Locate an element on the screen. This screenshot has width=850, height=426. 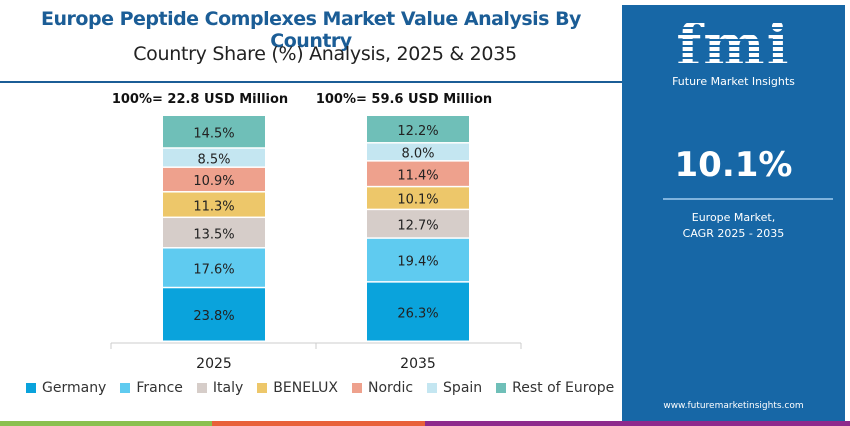
footer-stripe-orange is located at coordinates (318, 423).